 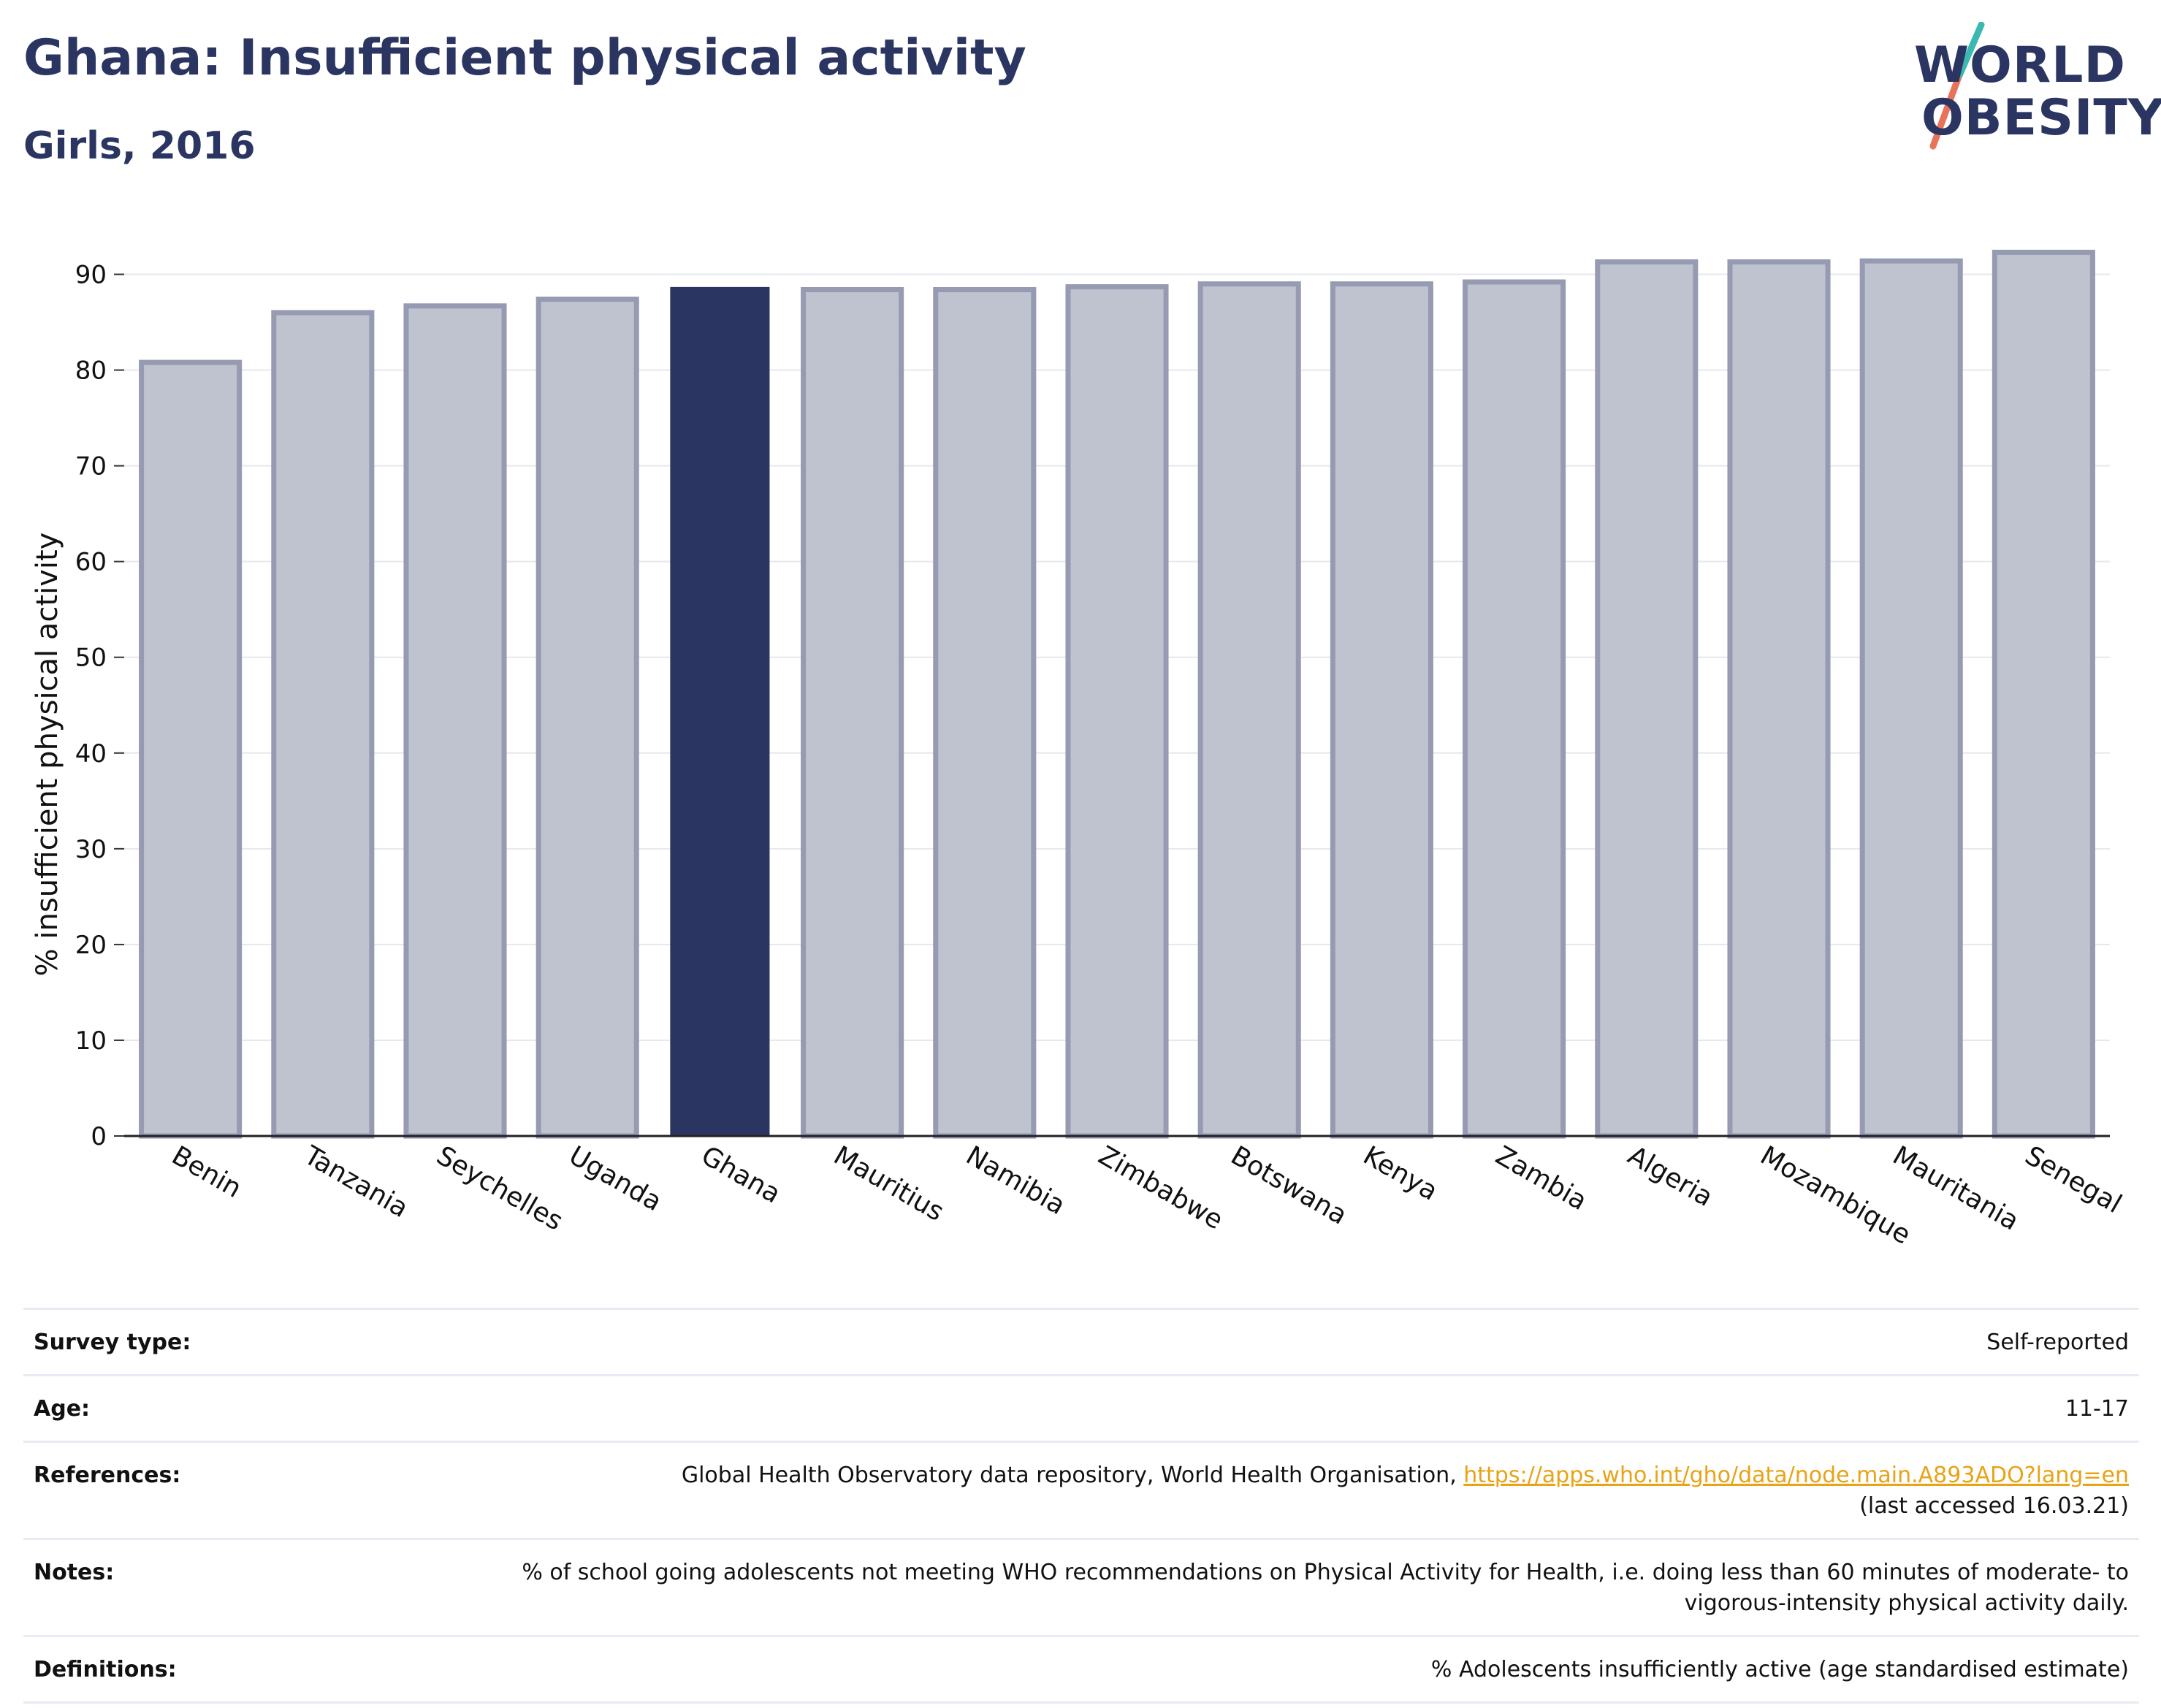 I want to click on x-tick-label: Algeria, so click(x=1670, y=1176).